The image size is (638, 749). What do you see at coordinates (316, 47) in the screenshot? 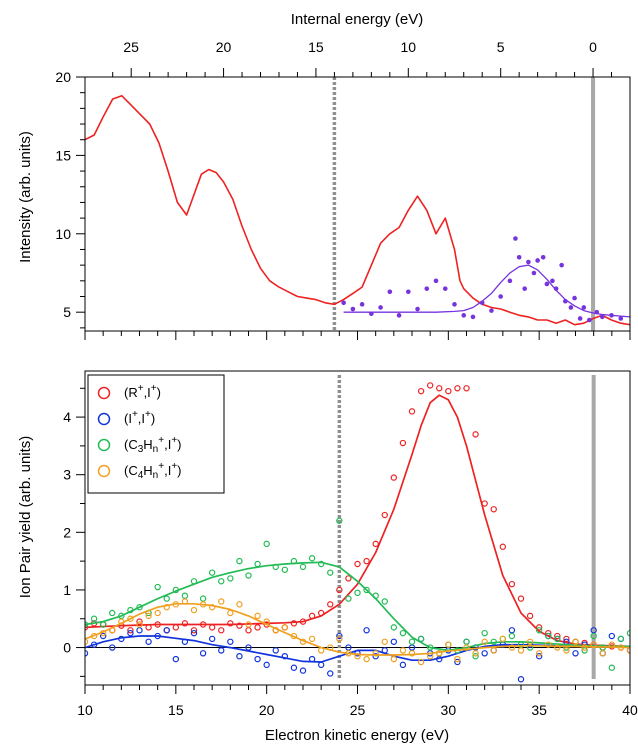
I see `top-x-tick-label: 15` at bounding box center [316, 47].